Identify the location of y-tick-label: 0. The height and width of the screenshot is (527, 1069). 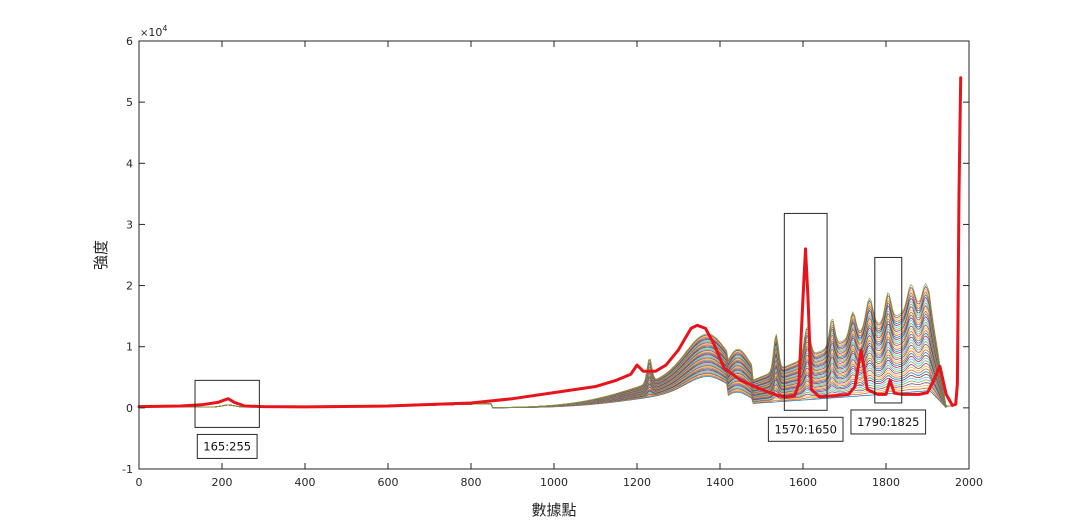
(129, 408).